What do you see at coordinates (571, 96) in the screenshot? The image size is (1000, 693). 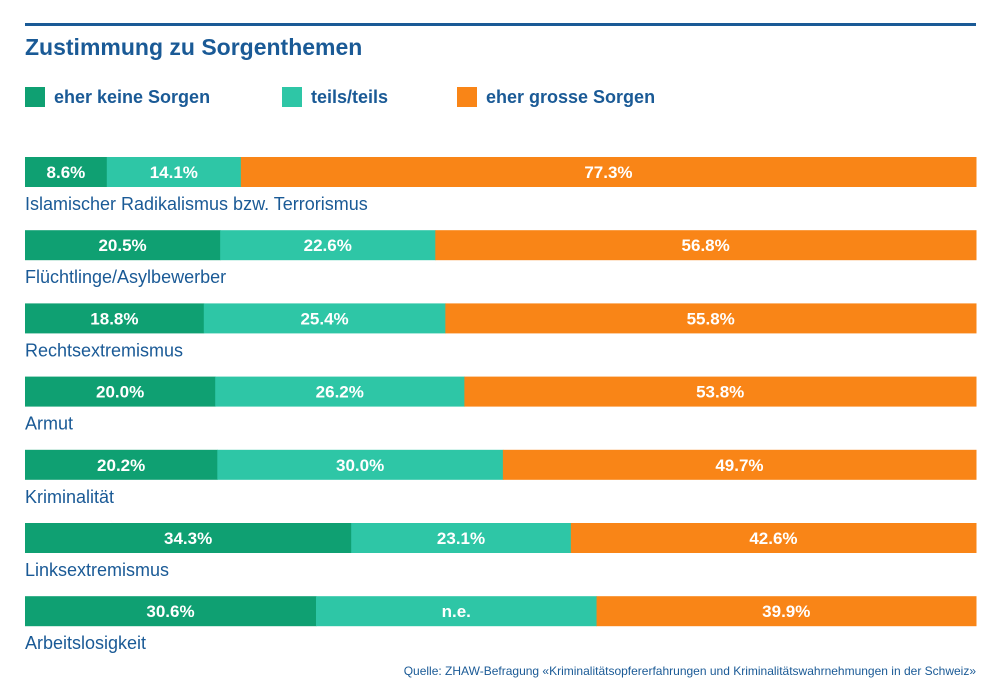 I see `legend-label-high: eher grosse Sorgen` at bounding box center [571, 96].